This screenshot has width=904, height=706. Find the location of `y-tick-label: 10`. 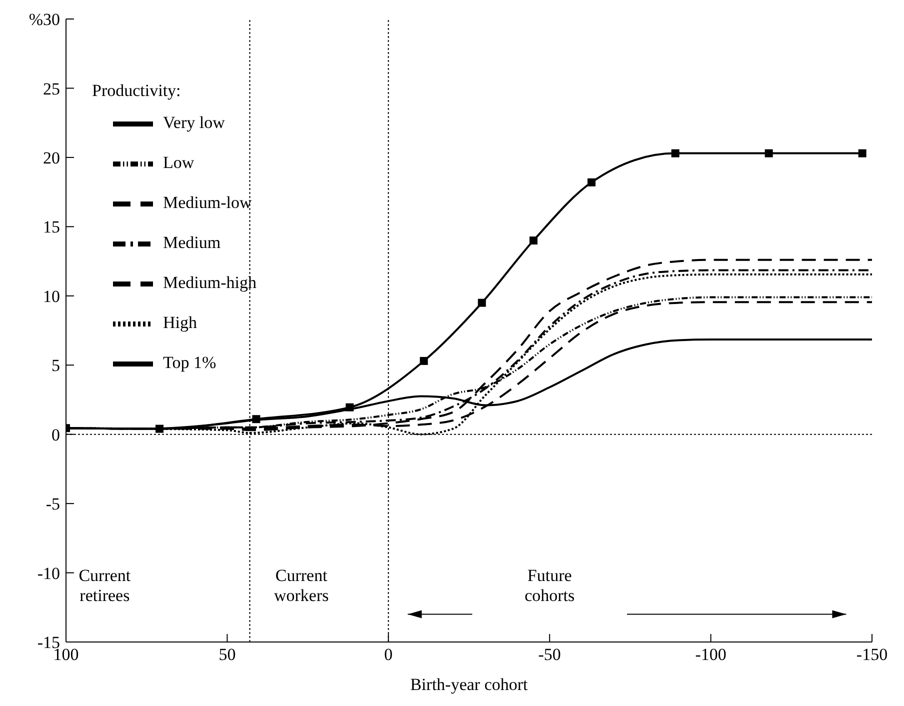

y-tick-label: 10 is located at coordinates (51, 296).